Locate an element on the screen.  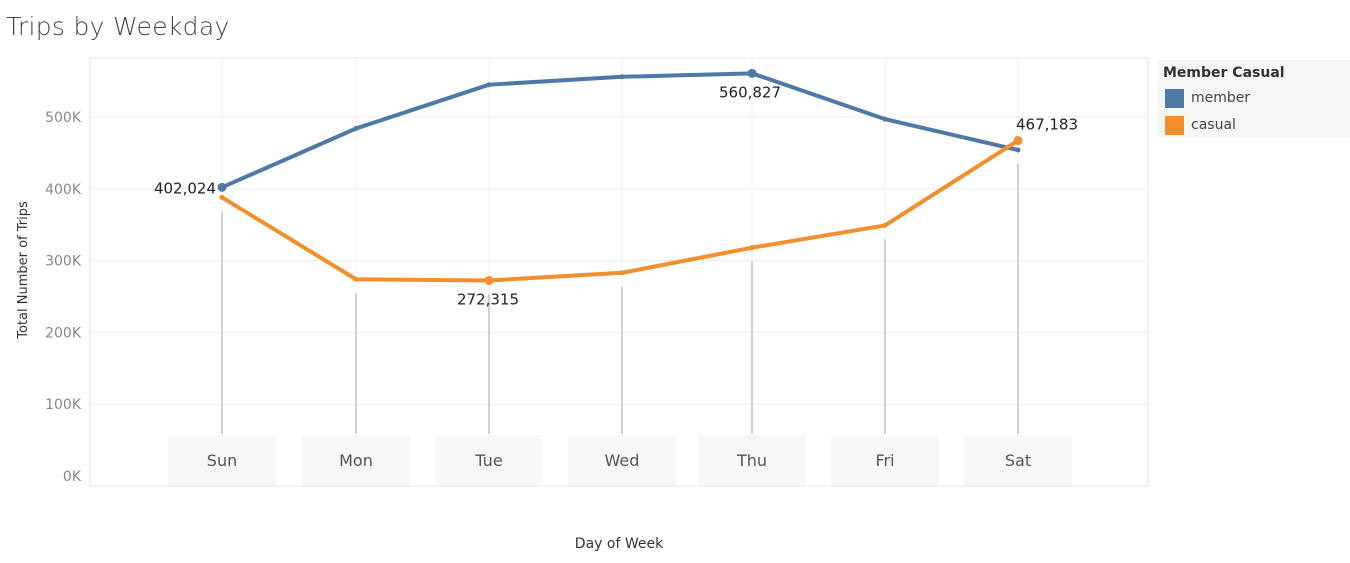
y-tick-label: 500K is located at coordinates (63, 118).